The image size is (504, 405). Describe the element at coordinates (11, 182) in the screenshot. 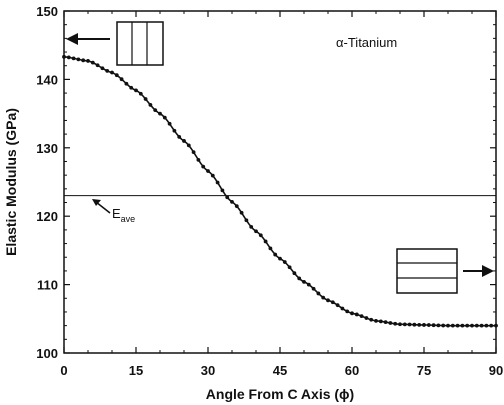

I see `y-axis-title: Elastic Modulus (GPa)` at that location.